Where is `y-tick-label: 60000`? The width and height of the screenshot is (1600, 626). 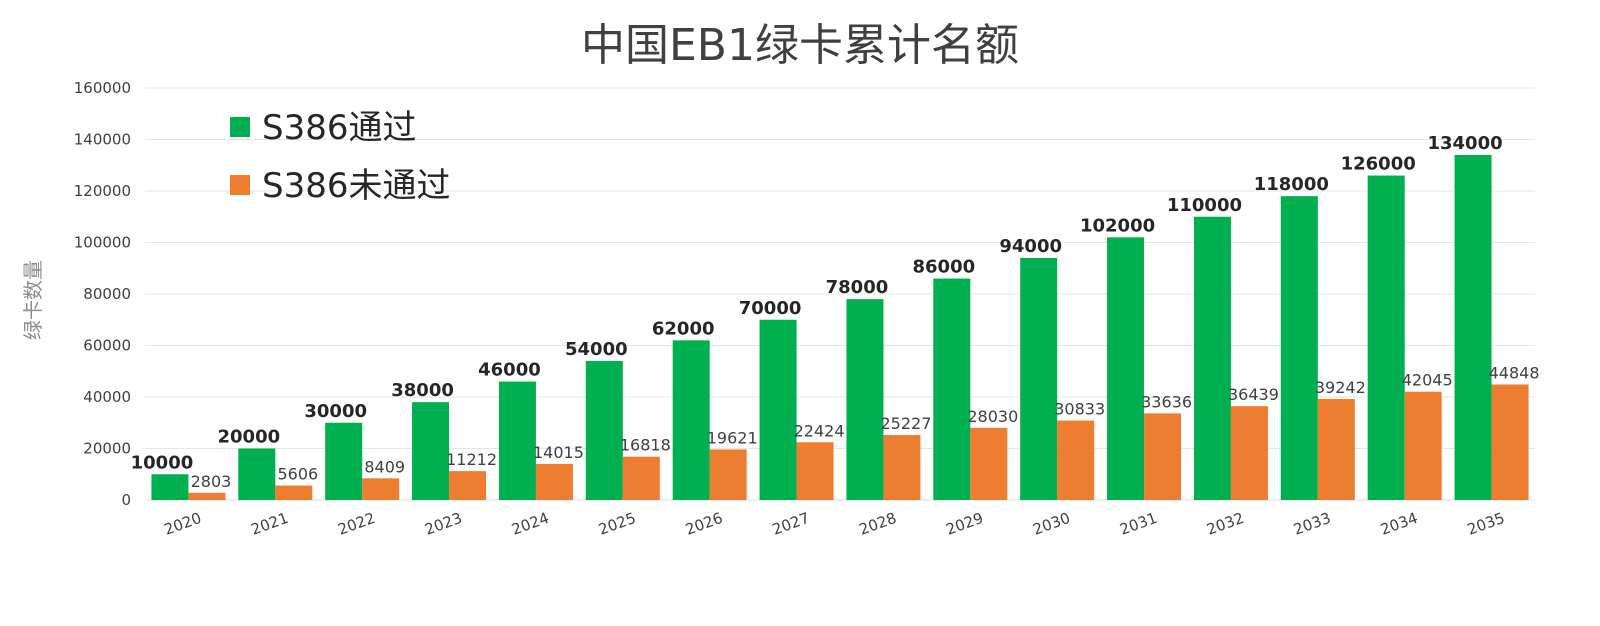
y-tick-label: 60000 is located at coordinates (107, 346).